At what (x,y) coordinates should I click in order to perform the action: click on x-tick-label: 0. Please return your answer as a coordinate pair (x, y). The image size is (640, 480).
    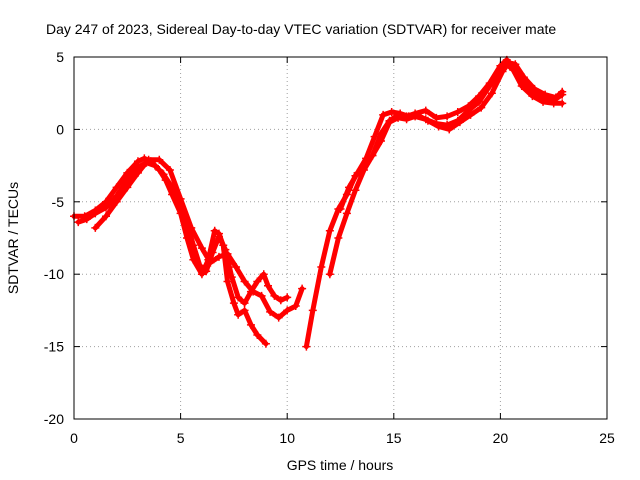
    Looking at the image, I should click on (74, 438).